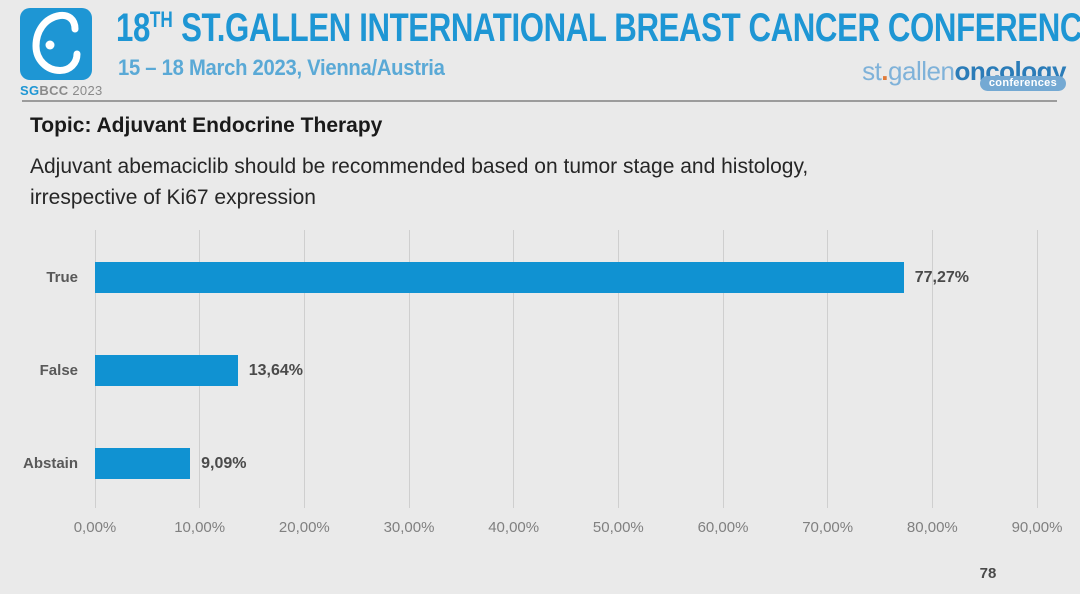 The width and height of the screenshot is (1080, 594). I want to click on question-line-2: irrespective of Ki67 expression, so click(173, 197).